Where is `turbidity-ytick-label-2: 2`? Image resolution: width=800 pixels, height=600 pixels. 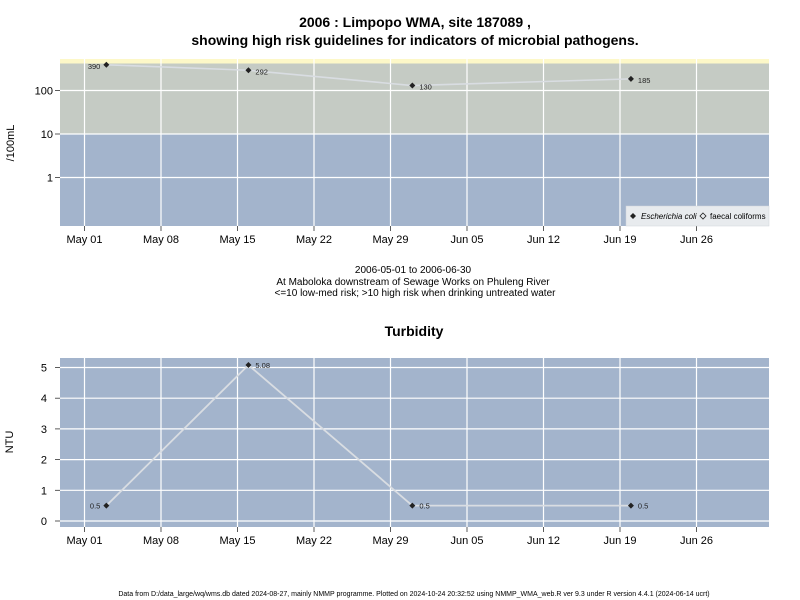 turbidity-ytick-label-2: 2 is located at coordinates (44, 461).